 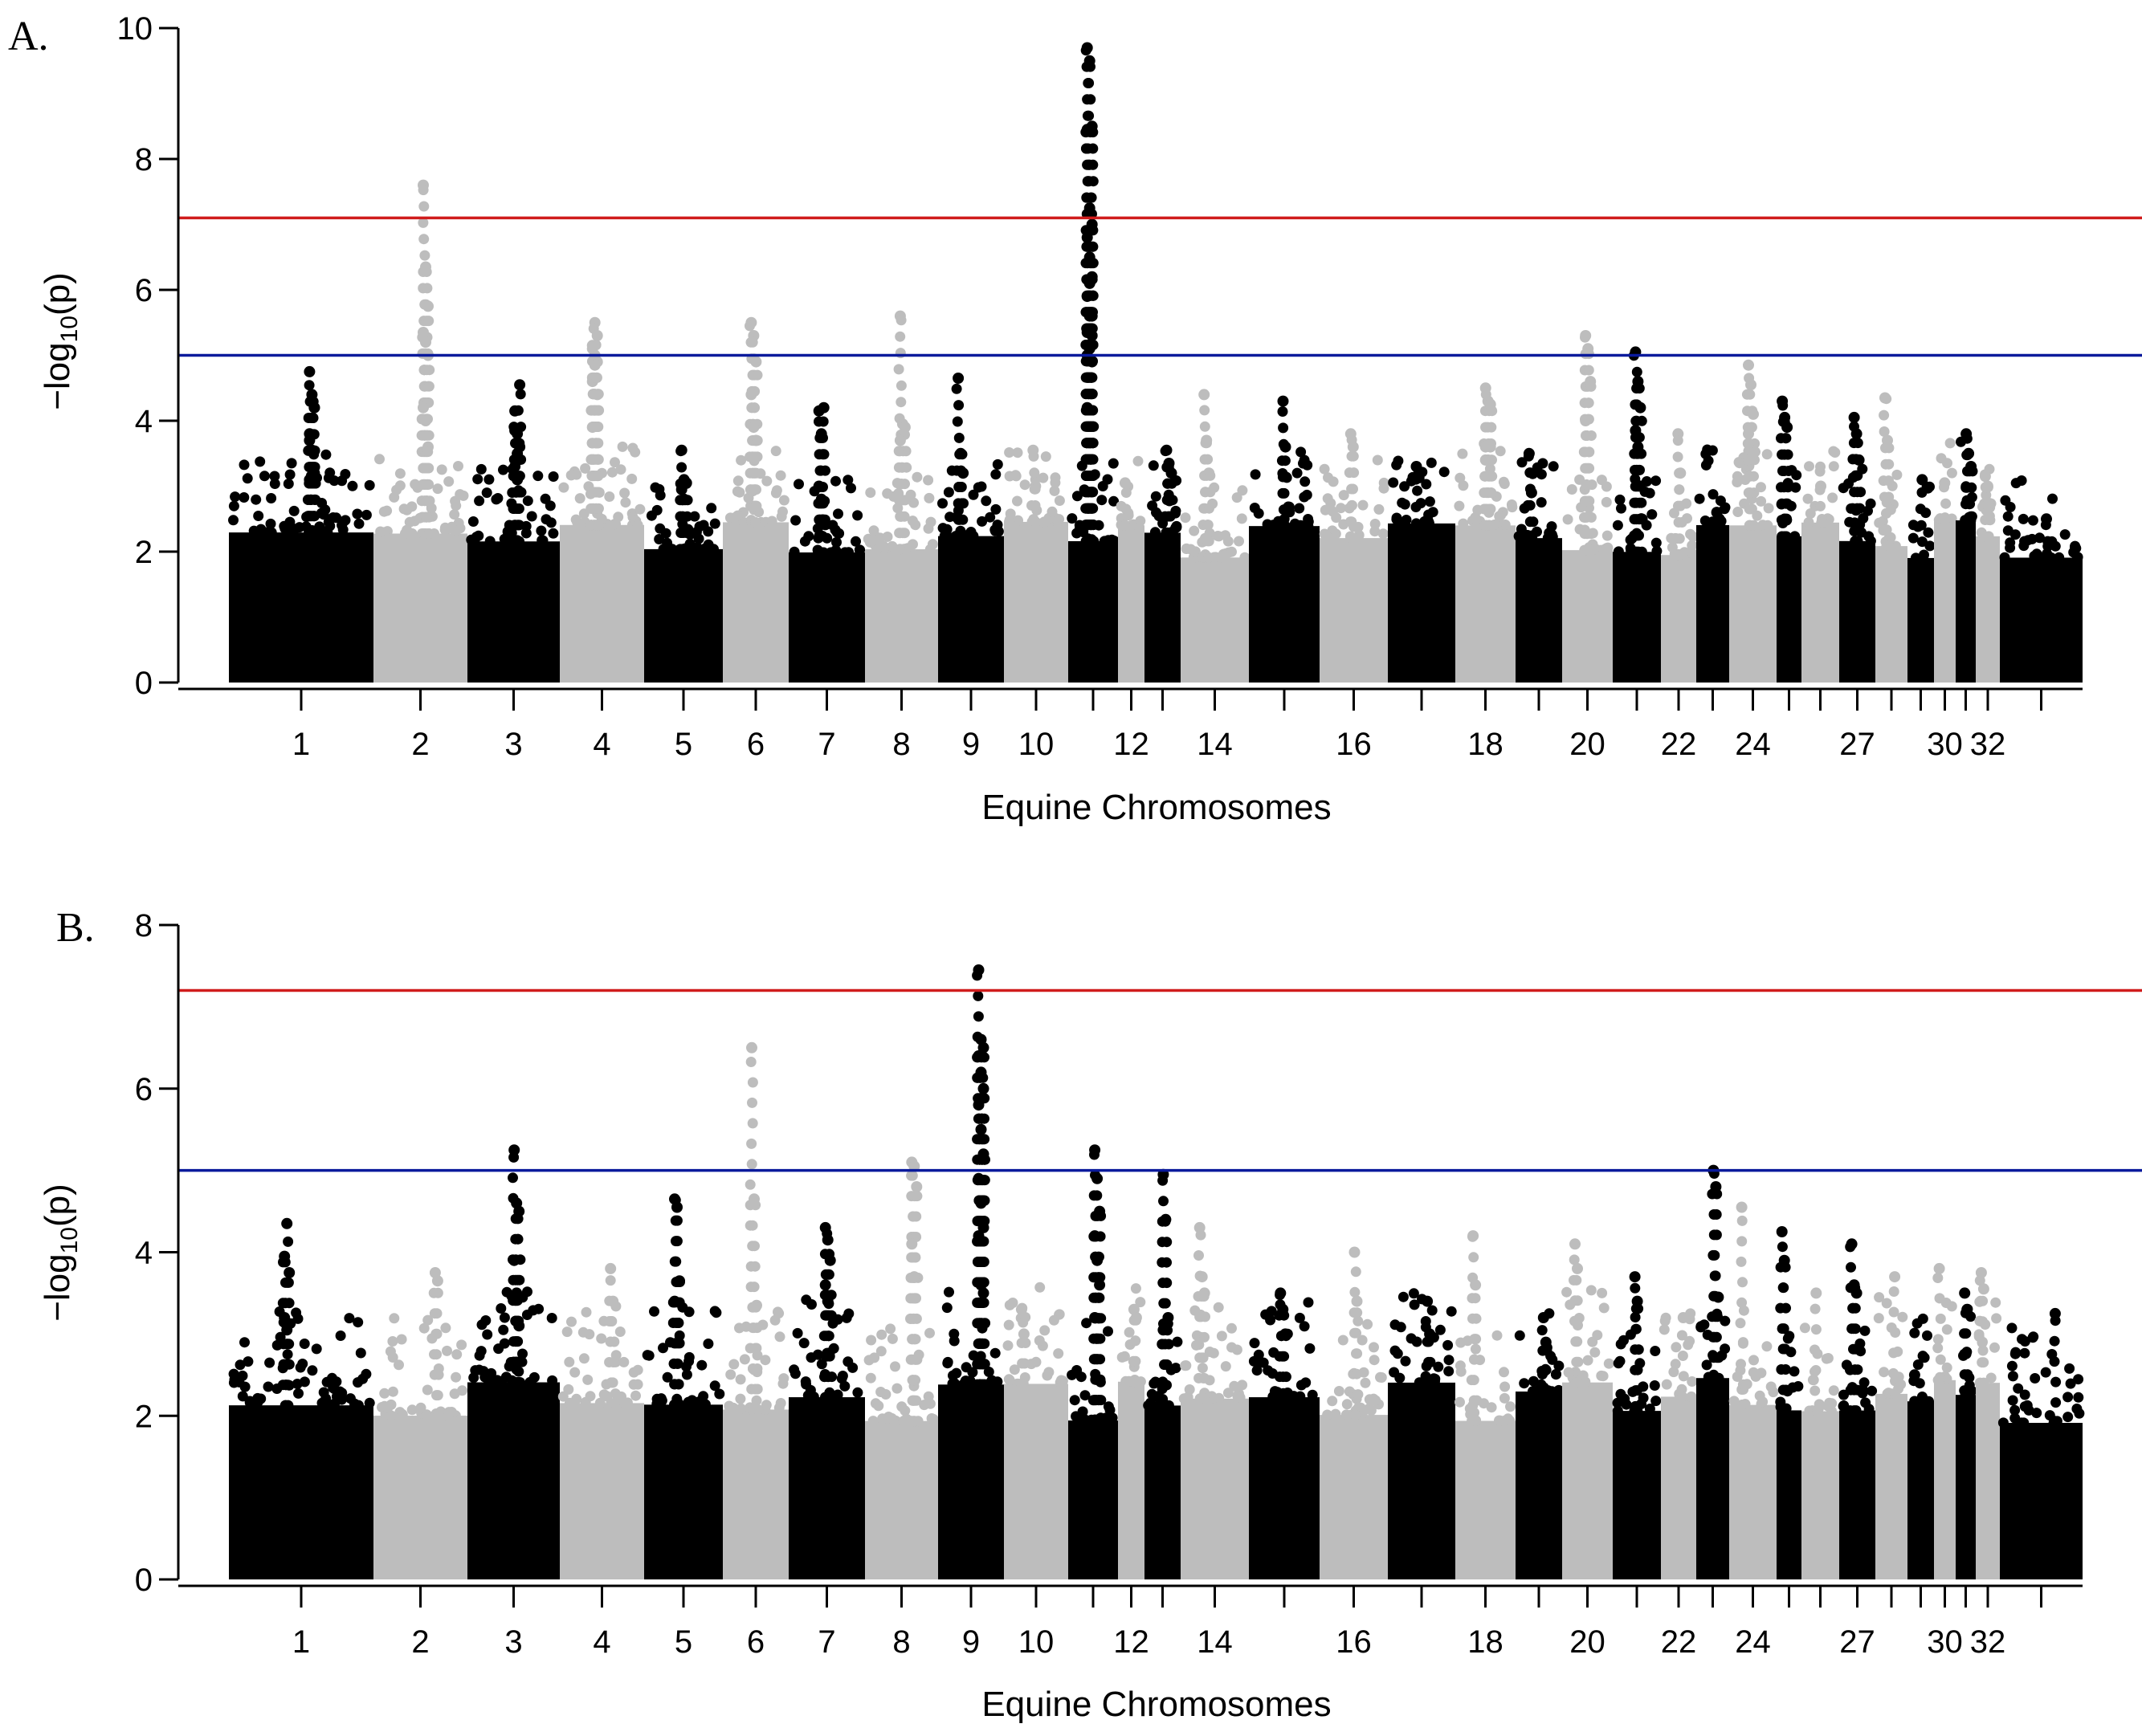 What do you see at coordinates (57, 294) in the screenshot?
I see `y-axis-title-suffix: (p)` at bounding box center [57, 294].